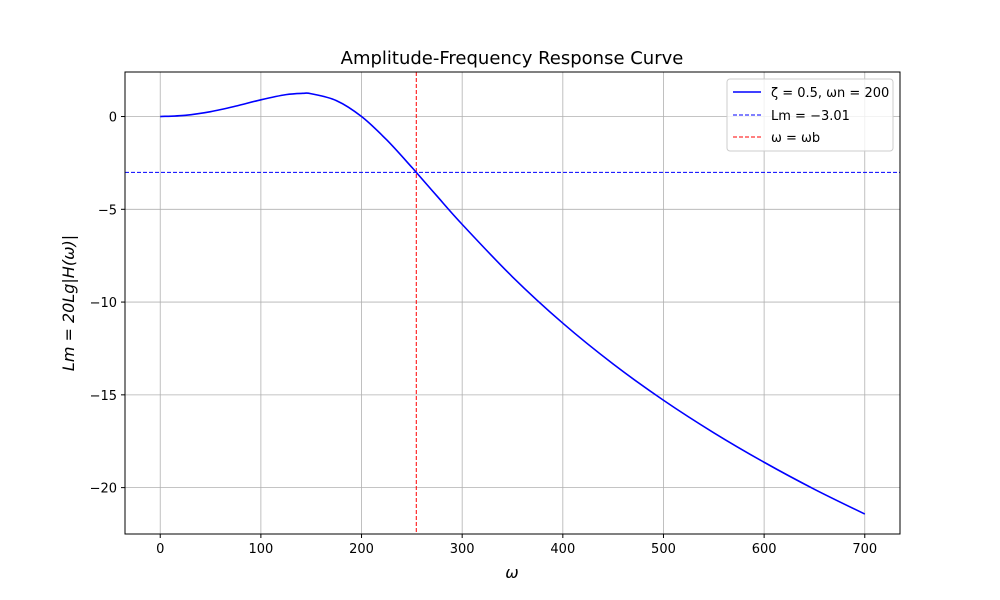 The image size is (1000, 600). Describe the element at coordinates (103, 489) in the screenshot. I see `y-tick-label: −20` at that location.